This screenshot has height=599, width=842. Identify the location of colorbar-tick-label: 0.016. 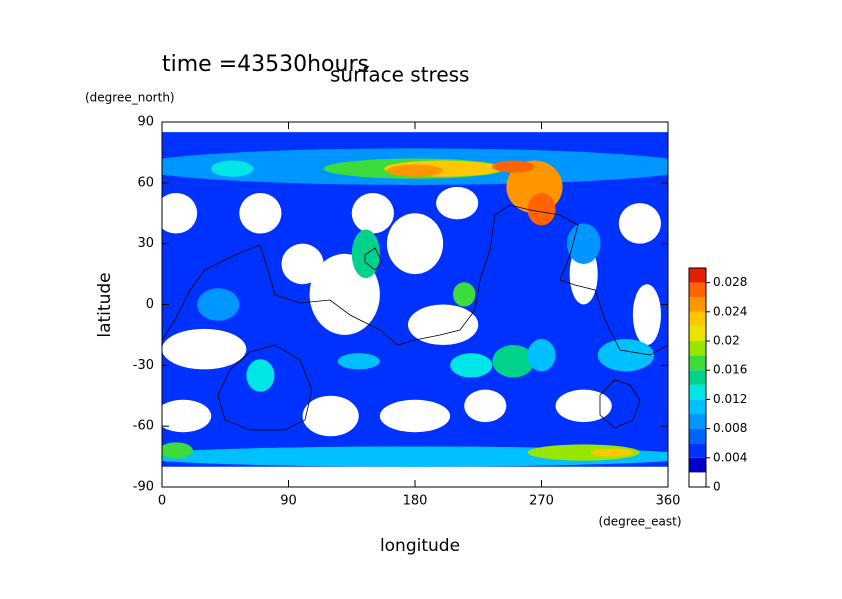
(730, 370).